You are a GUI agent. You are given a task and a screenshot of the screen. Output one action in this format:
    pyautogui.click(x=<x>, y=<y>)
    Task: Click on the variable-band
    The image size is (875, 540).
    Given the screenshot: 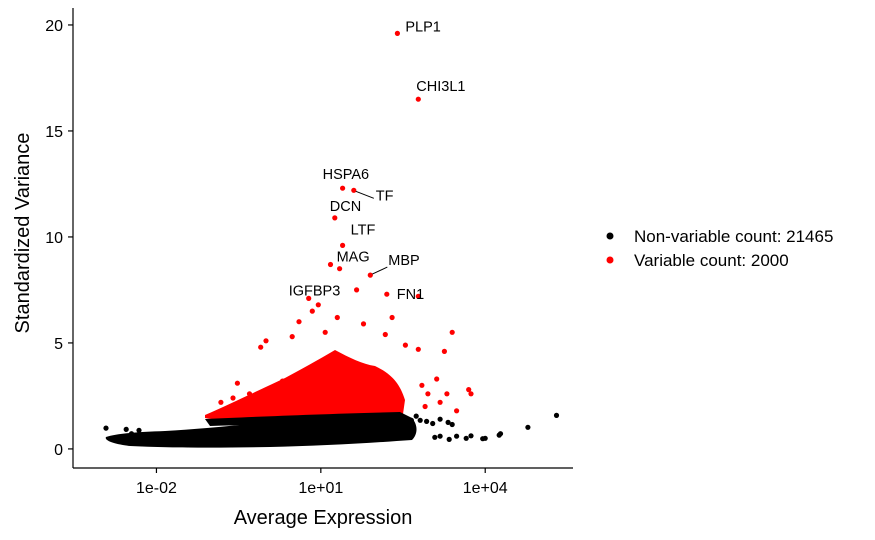 What is the action you would take?
    pyautogui.click(x=305, y=385)
    